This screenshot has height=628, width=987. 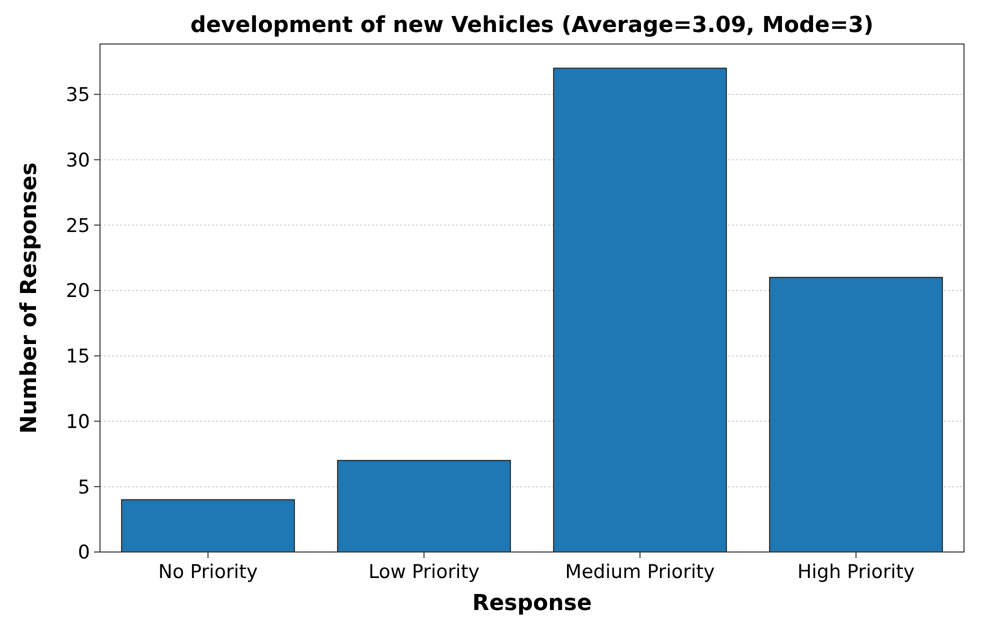 I want to click on chart-title: development of new Vehicles (Average=3.09, Mode=3), so click(x=532, y=25).